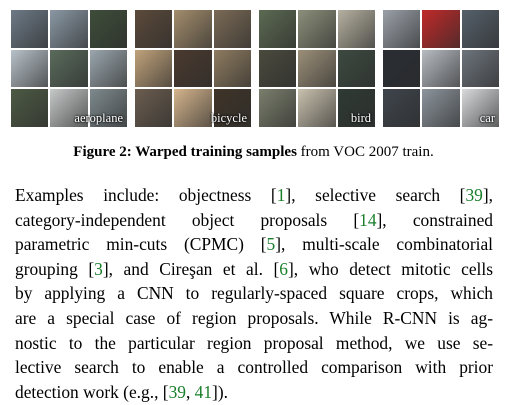 Image resolution: width=507 pixels, height=405 pixels. I want to click on paragraph-line: detection work (e.g., [39, 41])., so click(254, 392).